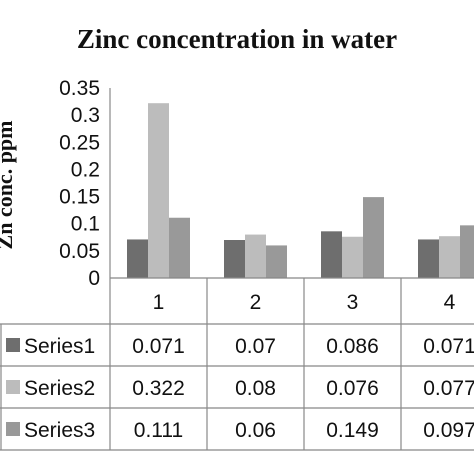 This screenshot has height=474, width=474. Describe the element at coordinates (59, 430) in the screenshot. I see `legend-label-series3: Series3` at that location.